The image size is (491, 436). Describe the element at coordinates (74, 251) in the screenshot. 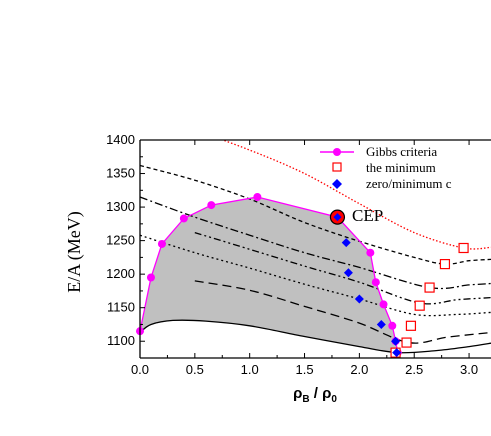

I see `y-axis-label: E/A (MeV)` at that location.